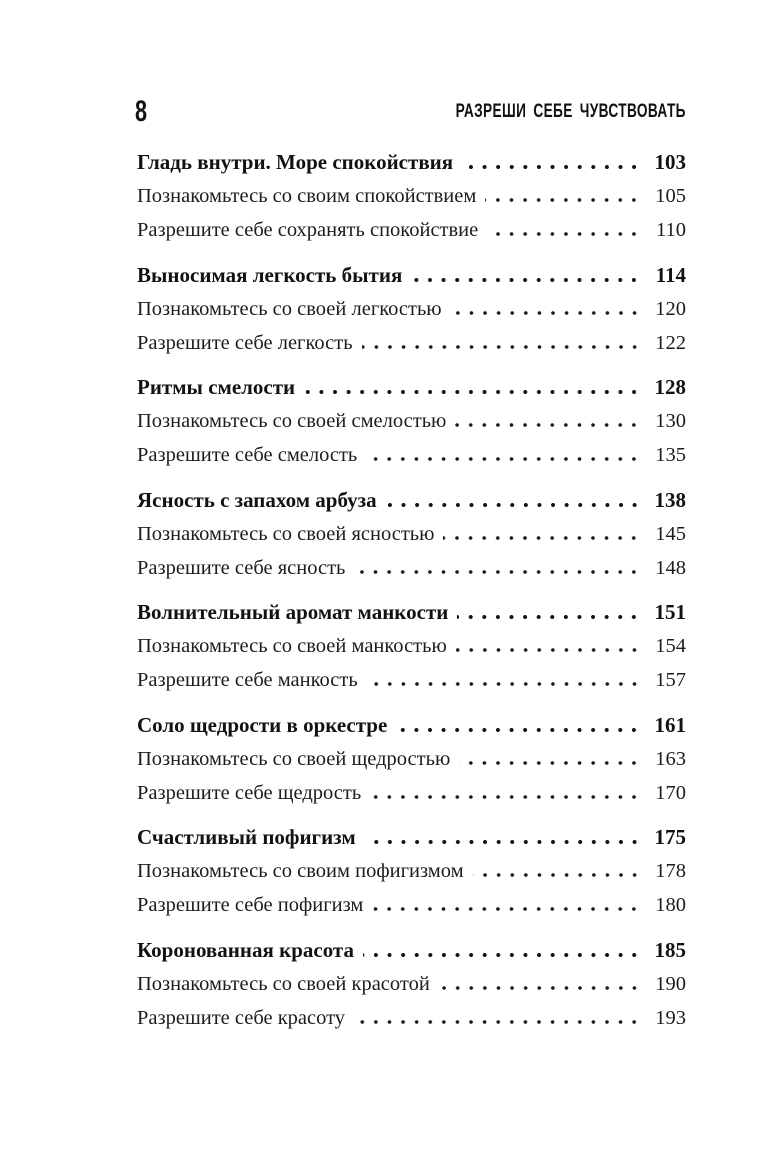  What do you see at coordinates (286, 533) in the screenshot?
I see `toc-sub-label: Познакомьтесь со своей ясностью` at bounding box center [286, 533].